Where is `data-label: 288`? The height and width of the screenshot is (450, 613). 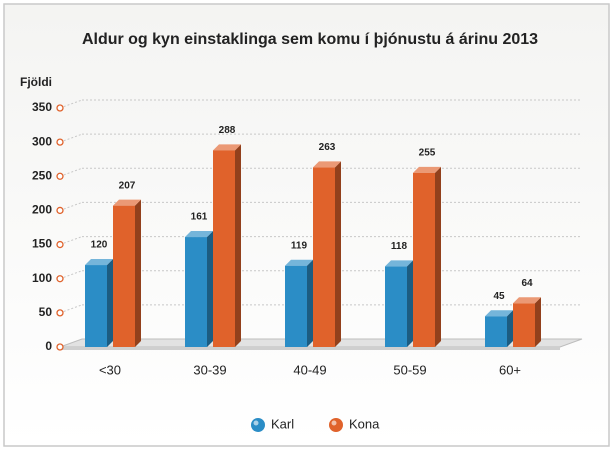
data-label: 288 is located at coordinates (227, 130).